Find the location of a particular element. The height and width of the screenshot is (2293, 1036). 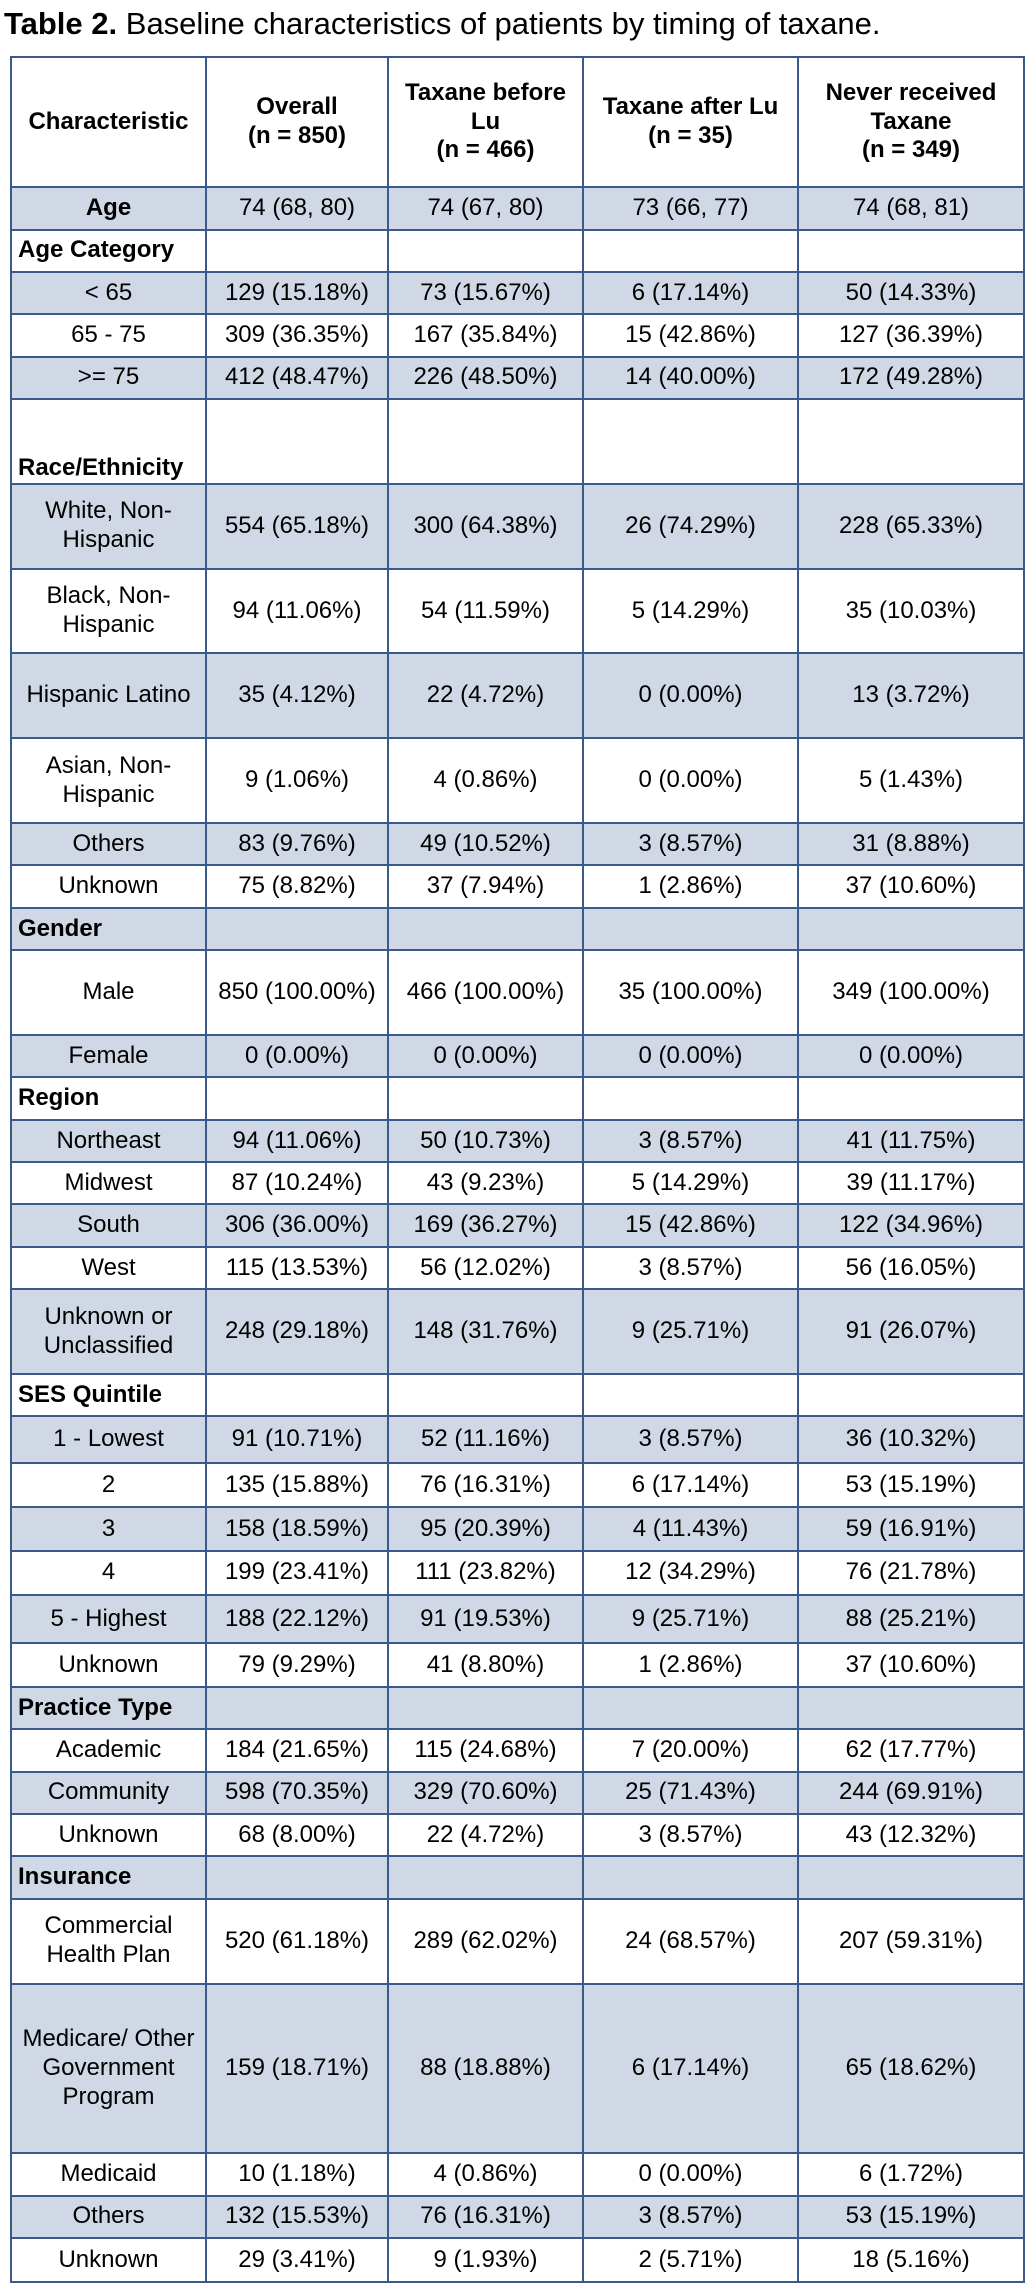

data-cell: 598 (70.35%) is located at coordinates (297, 1793).